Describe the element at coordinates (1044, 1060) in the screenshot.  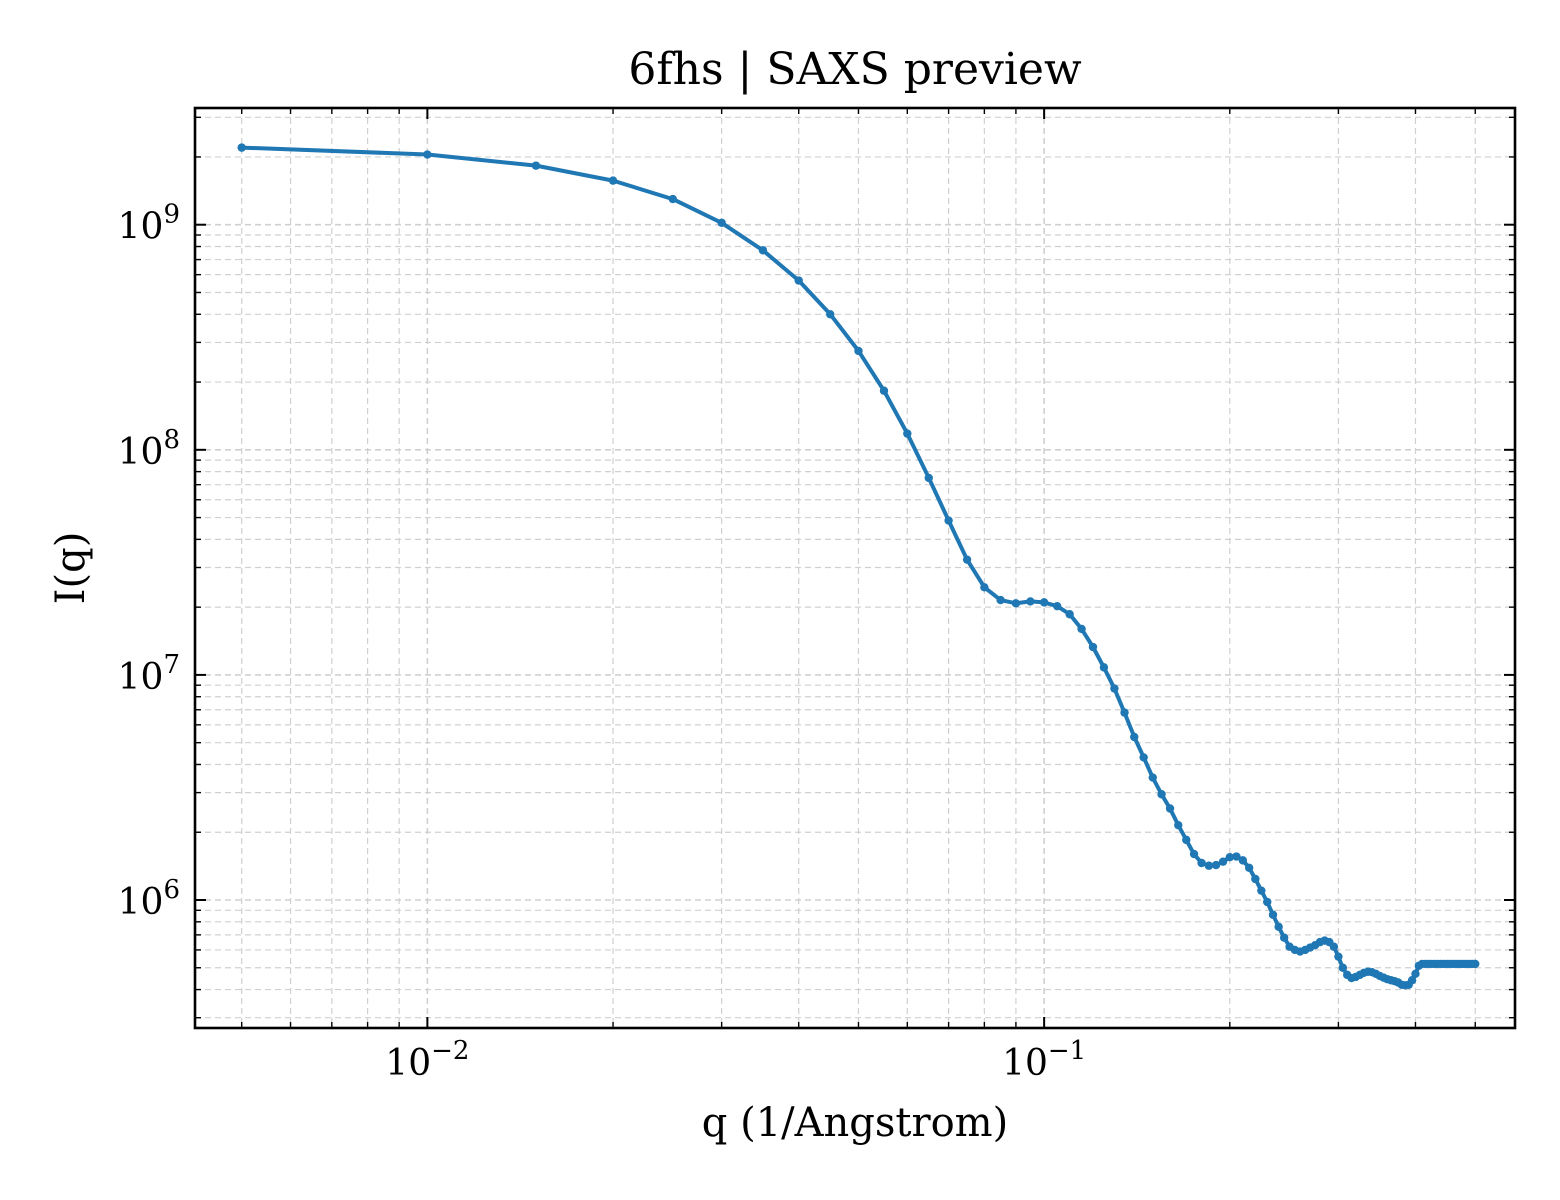
I see `x-tick-label: 10⁻¹` at that location.